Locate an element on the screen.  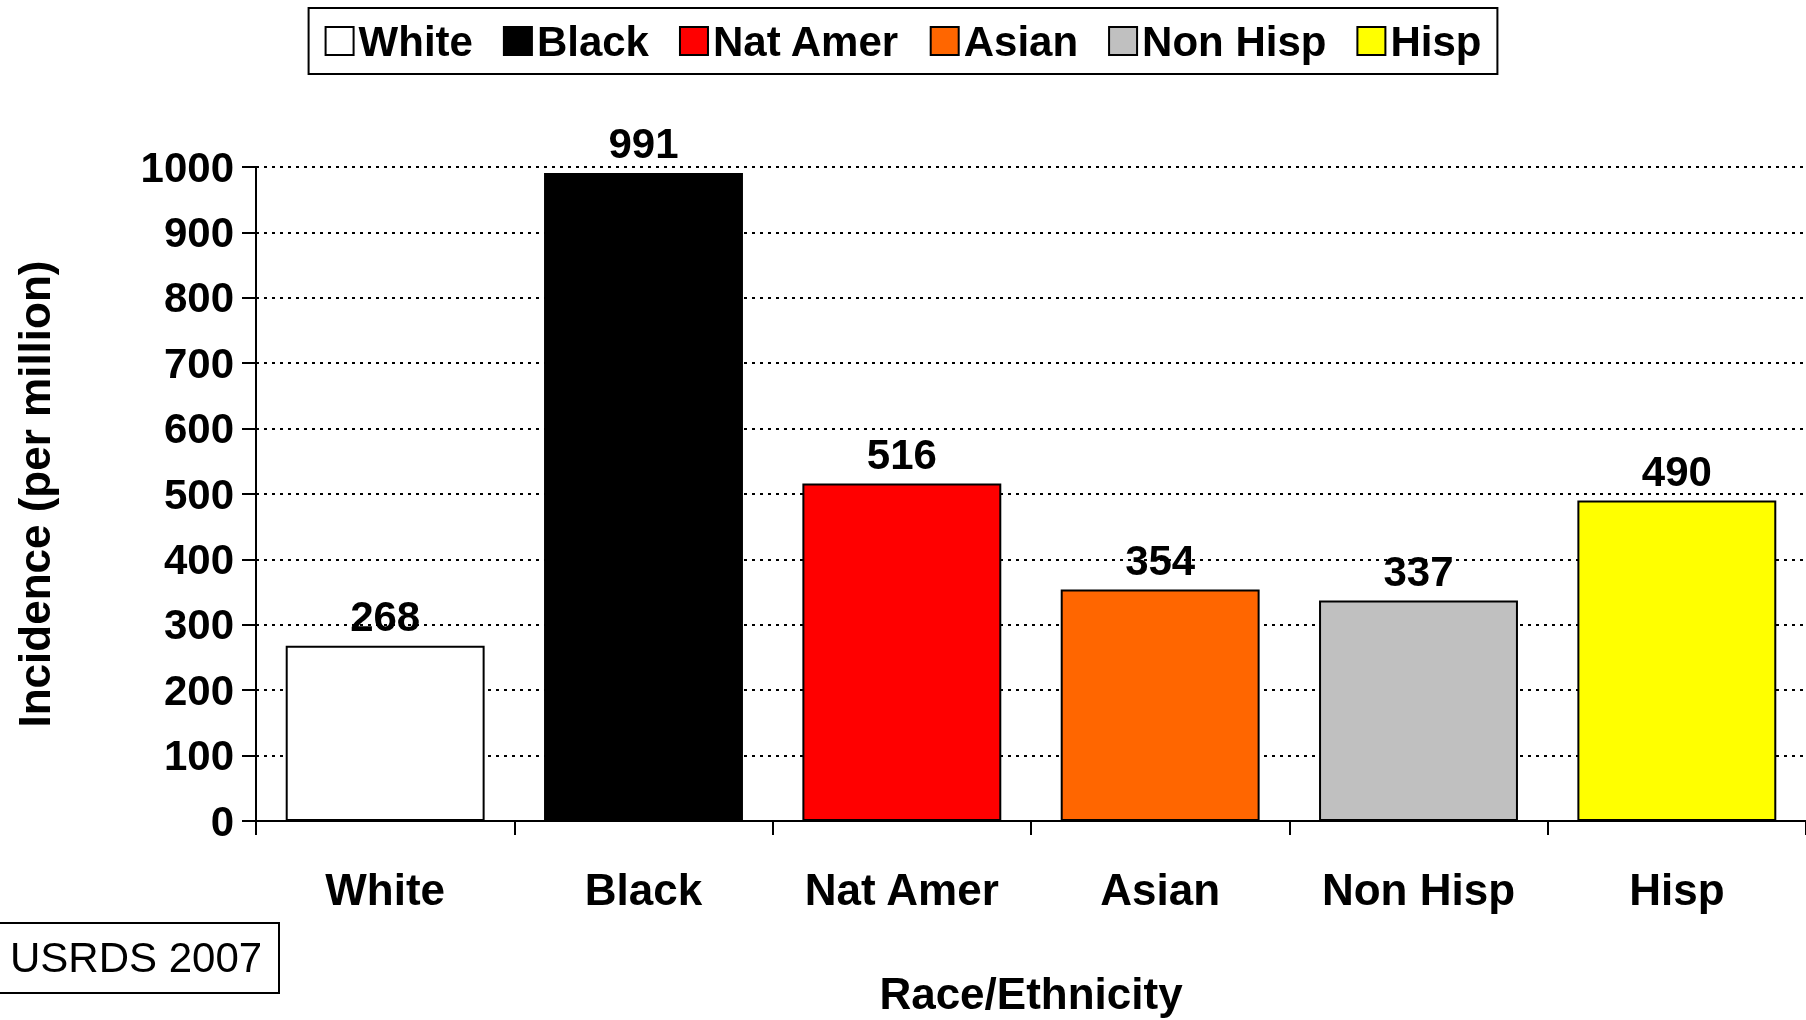
x-axis-title: Race/Ethnicity is located at coordinates (1031, 993).